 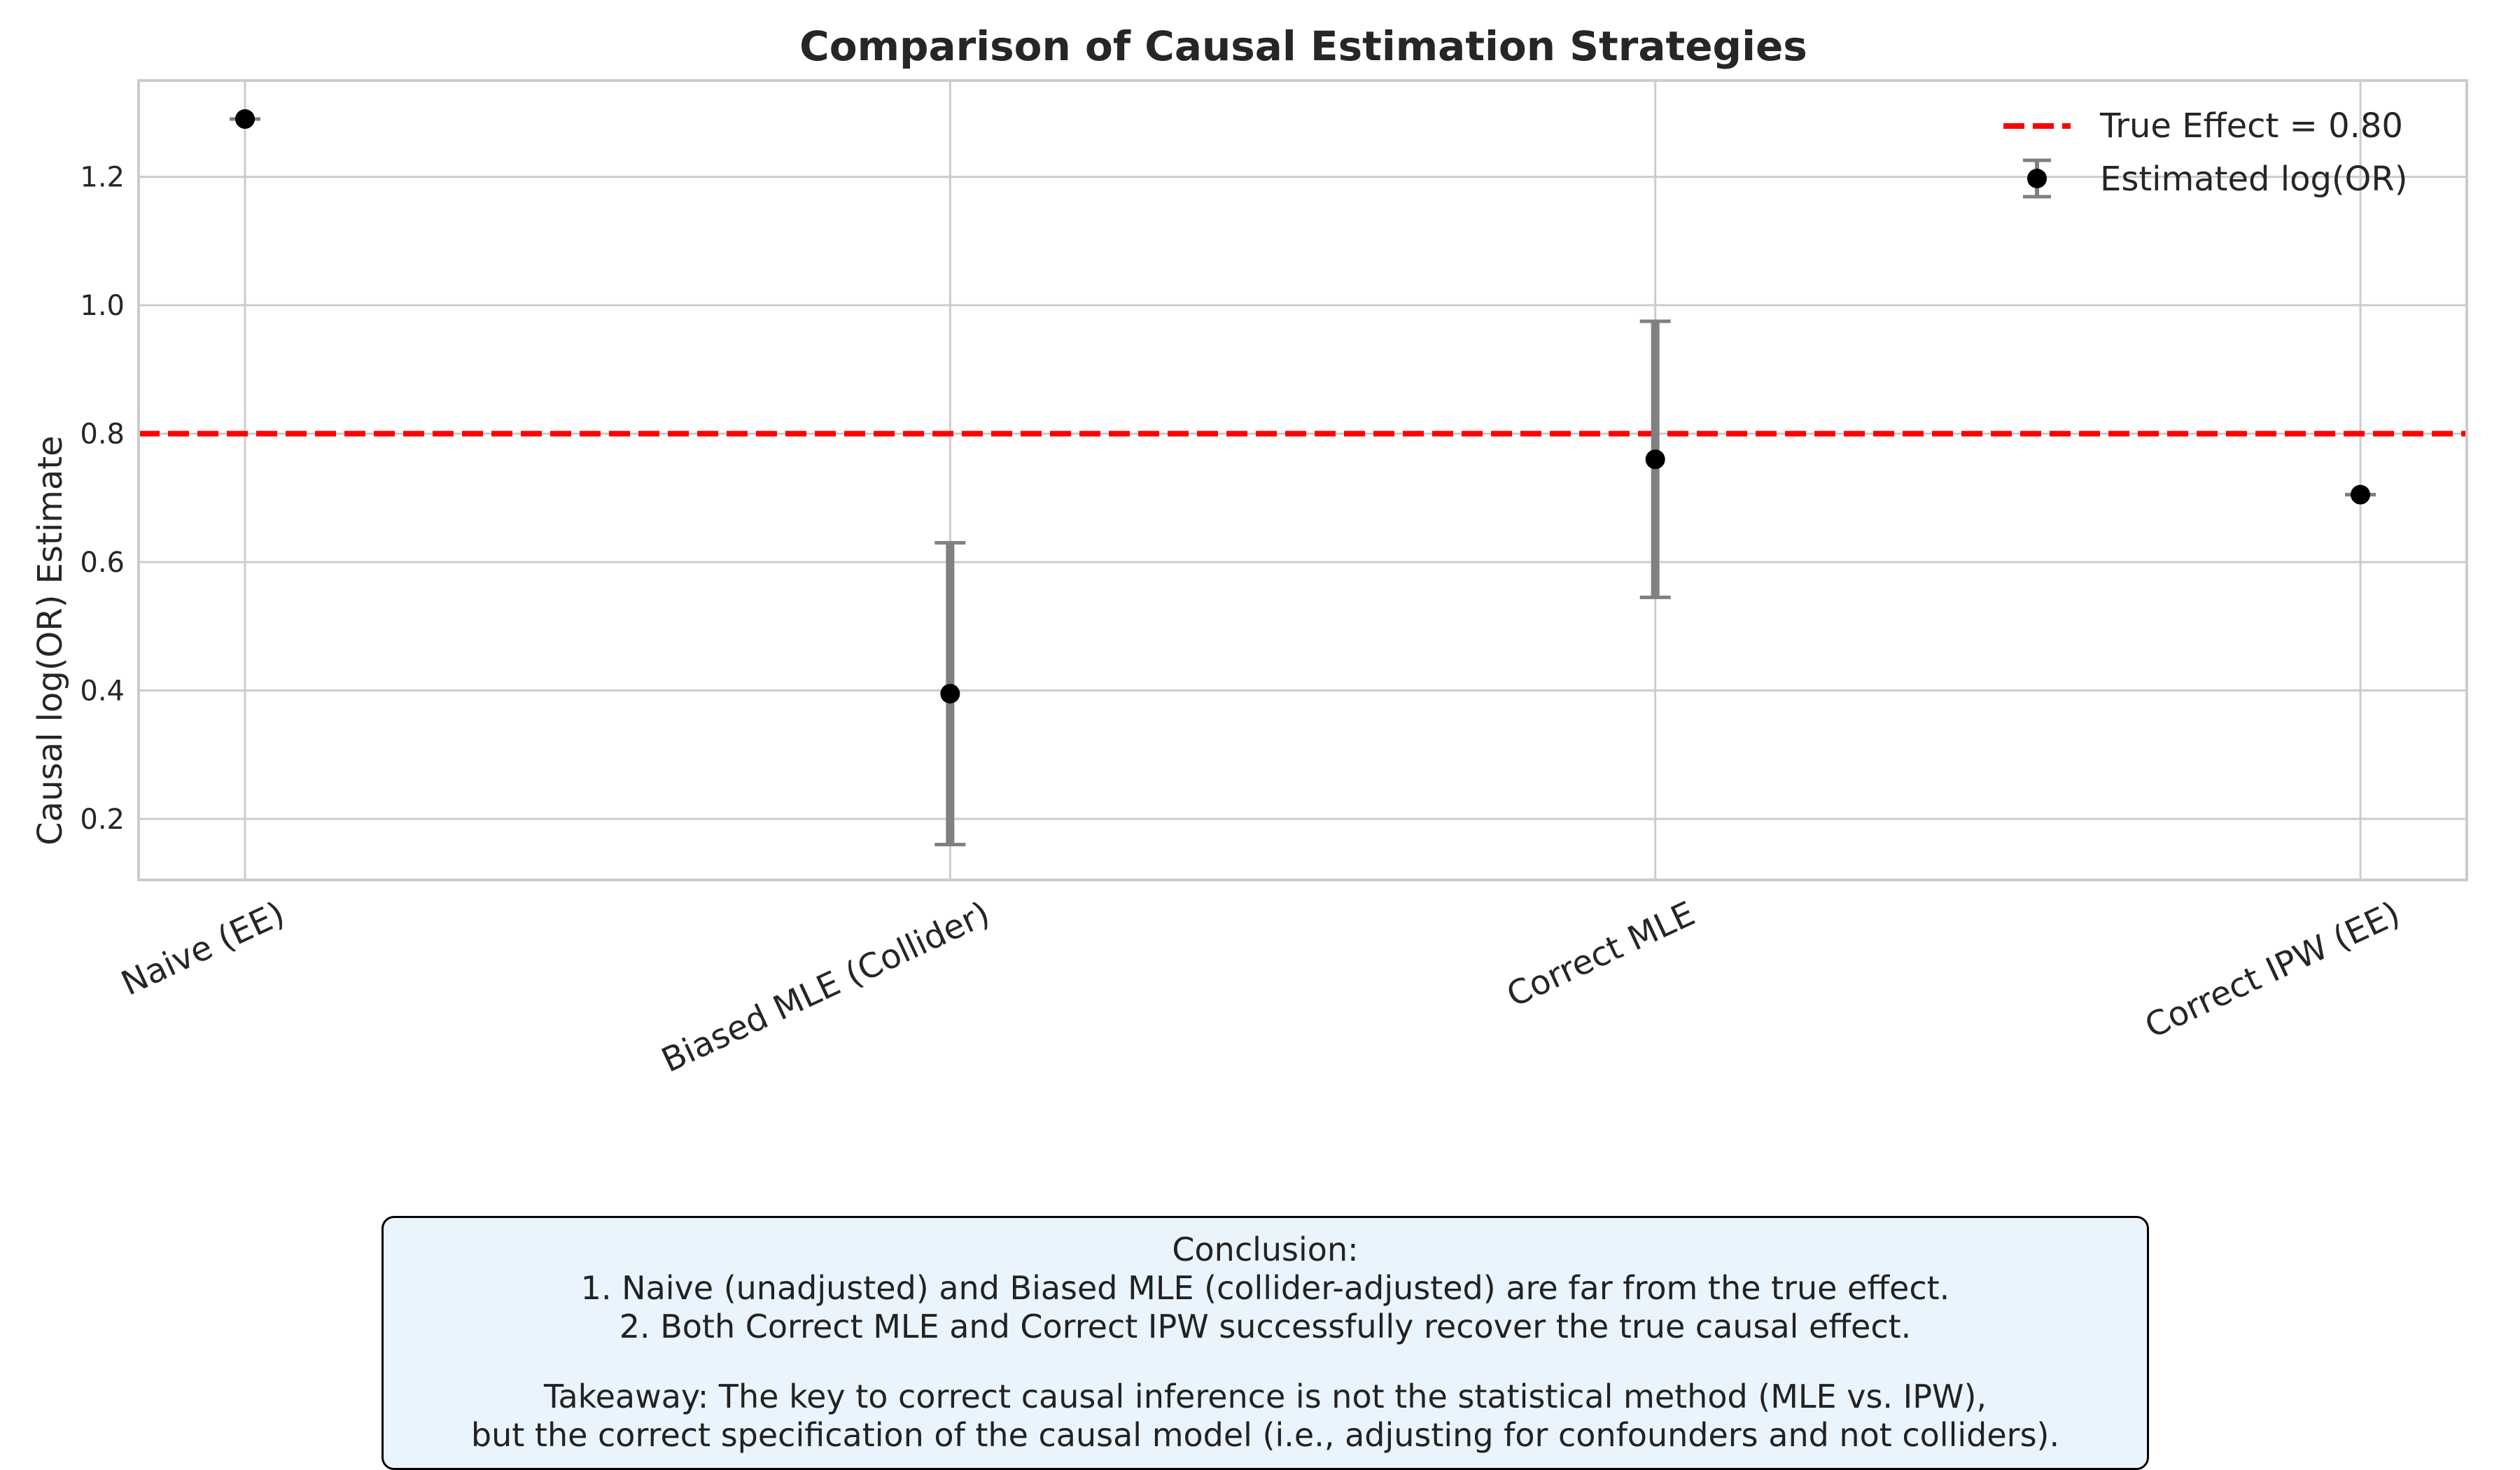 What do you see at coordinates (102, 563) in the screenshot?
I see `y-tick-label: 0.6` at bounding box center [102, 563].